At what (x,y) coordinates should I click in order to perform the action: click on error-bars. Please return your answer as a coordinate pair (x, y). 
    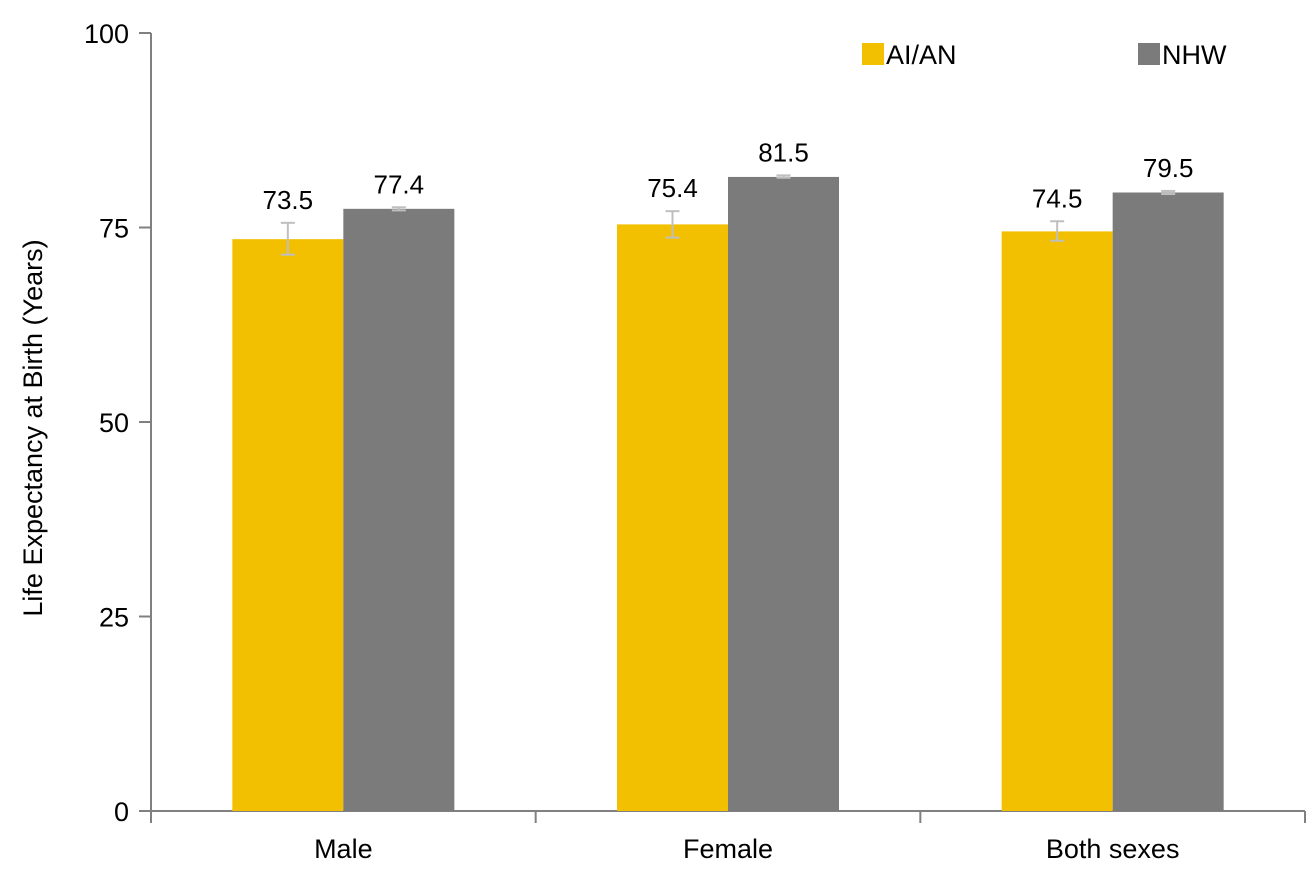
    Looking at the image, I should click on (728, 215).